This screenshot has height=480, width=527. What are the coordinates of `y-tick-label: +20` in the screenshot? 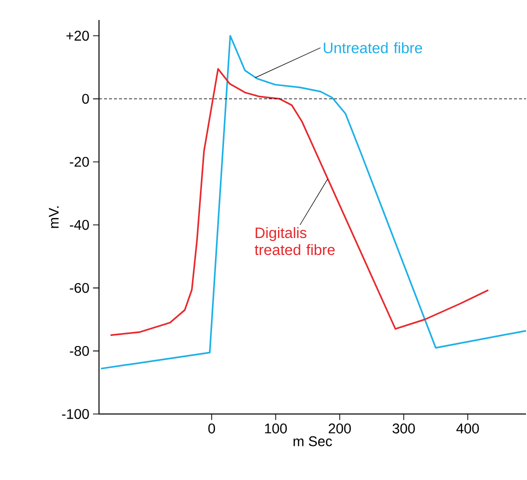 It's located at (77, 35).